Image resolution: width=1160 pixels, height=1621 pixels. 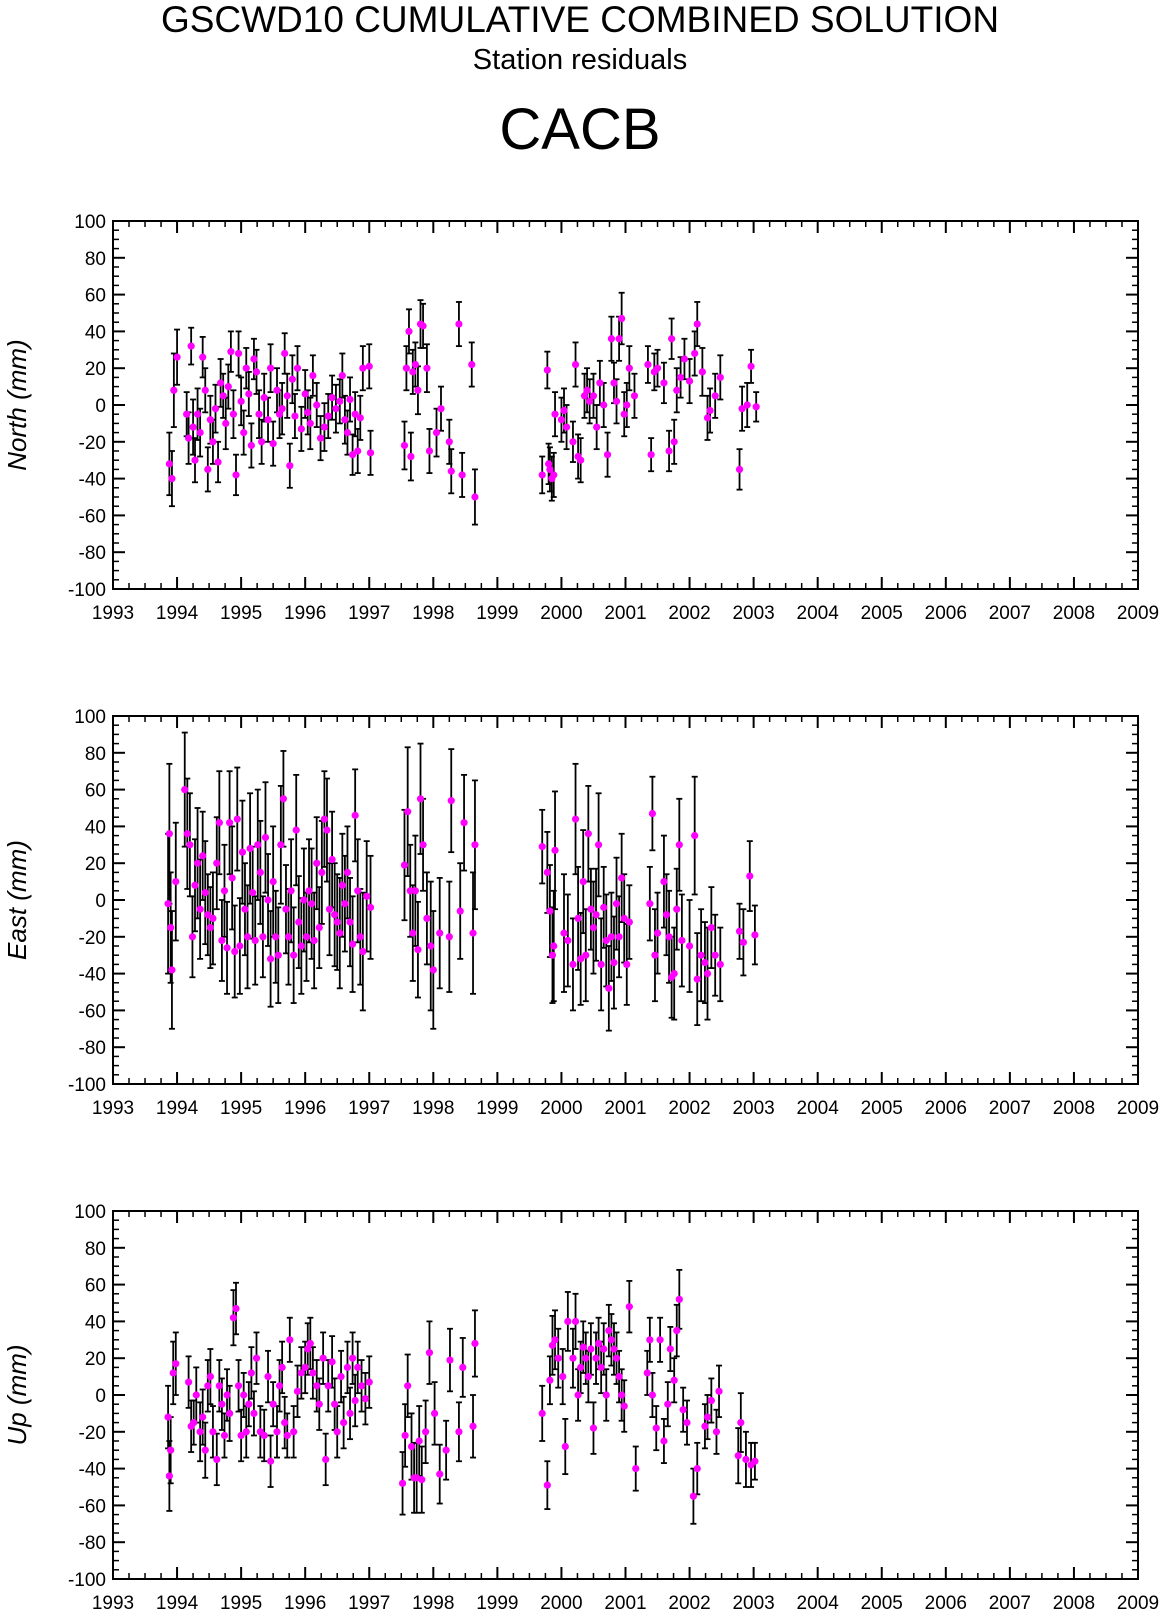 I want to click on x-tick-label: 1995, so click(x=241, y=613).